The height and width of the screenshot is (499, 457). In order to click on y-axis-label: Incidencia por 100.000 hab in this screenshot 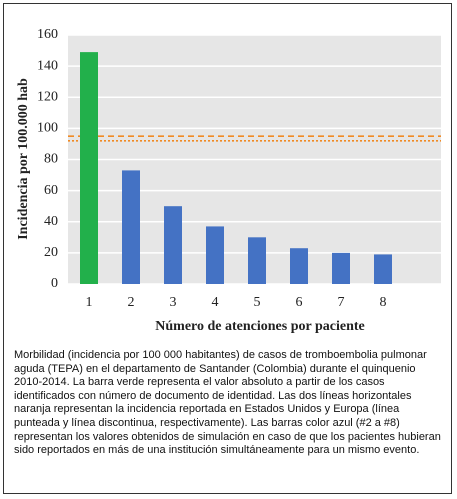, I will do `click(23, 159)`.